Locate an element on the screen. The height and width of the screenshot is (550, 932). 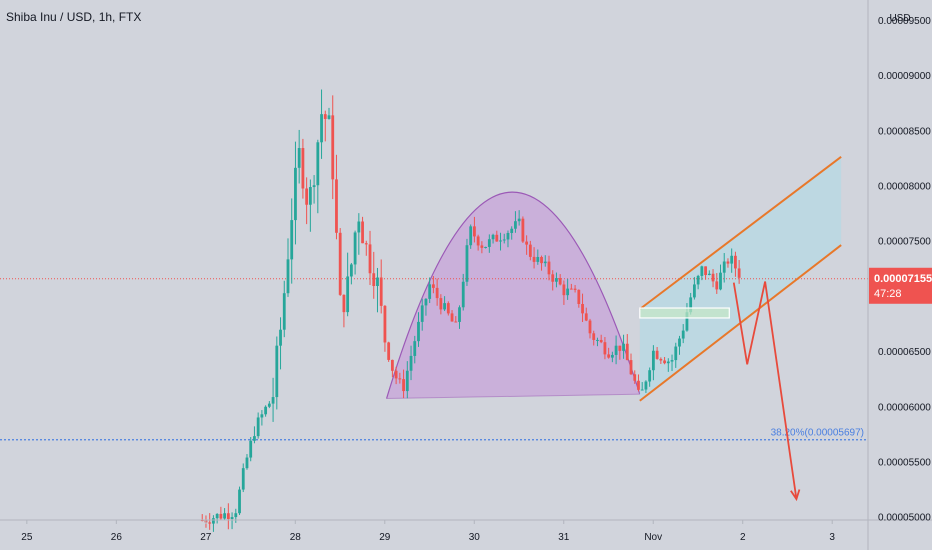
x-tick-label: 29 is located at coordinates (385, 537).